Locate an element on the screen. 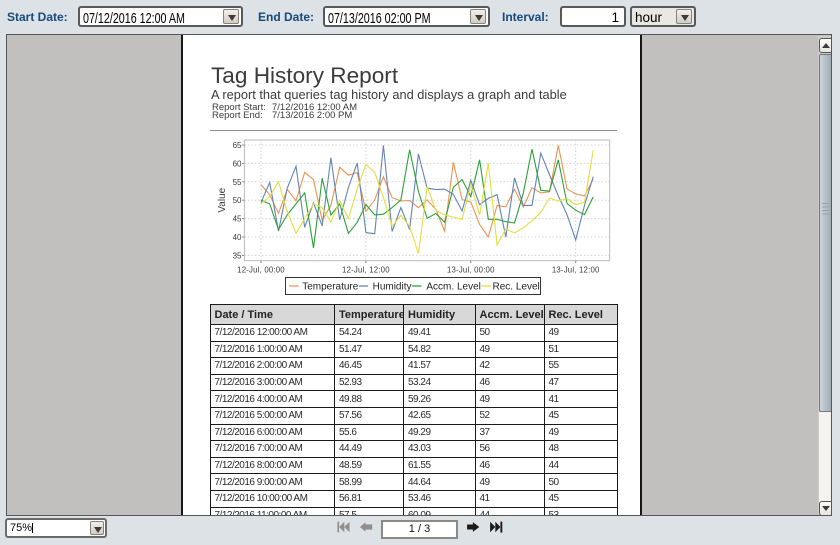 The width and height of the screenshot is (840, 545). svg-text: 55 is located at coordinates (237, 182).